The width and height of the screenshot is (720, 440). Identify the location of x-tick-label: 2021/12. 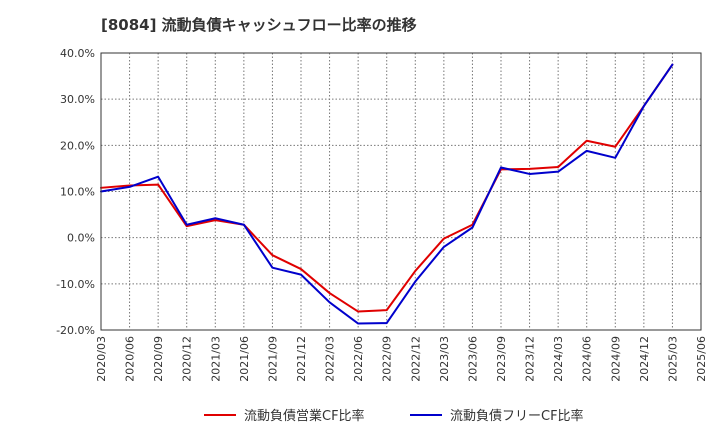
(301, 359).